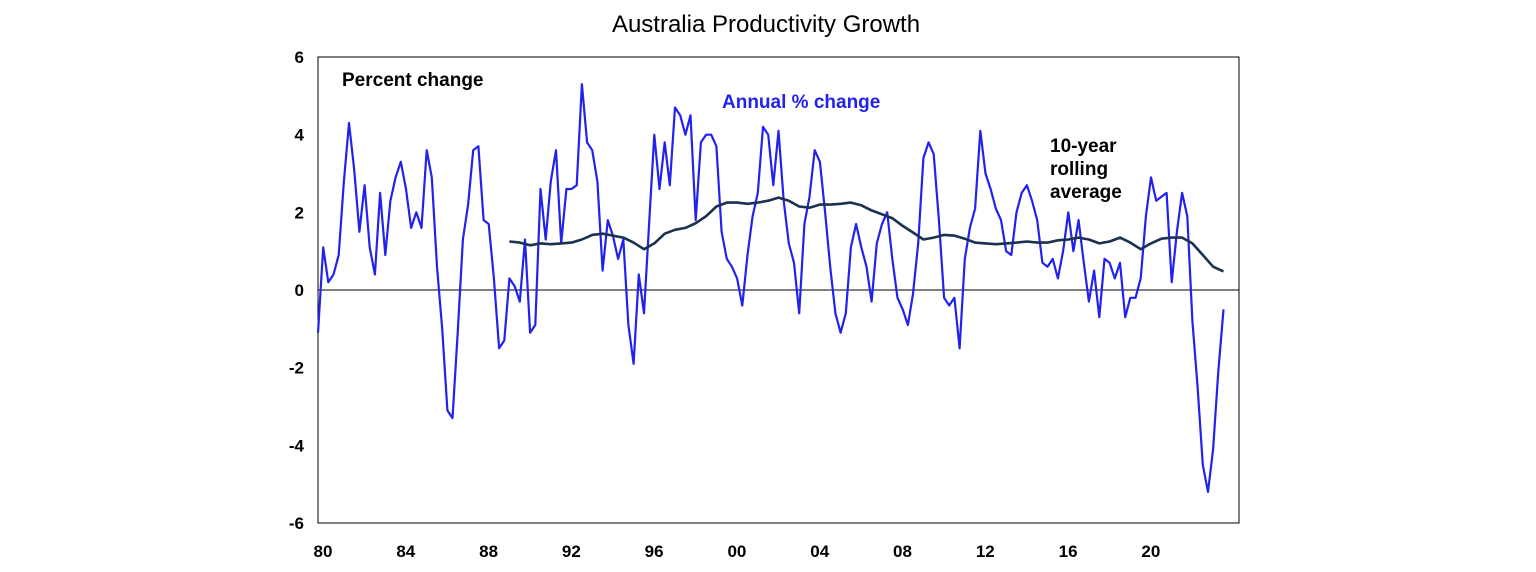 This screenshot has width=1536, height=572. I want to click on x-tick-label: 20, so click(1150, 551).